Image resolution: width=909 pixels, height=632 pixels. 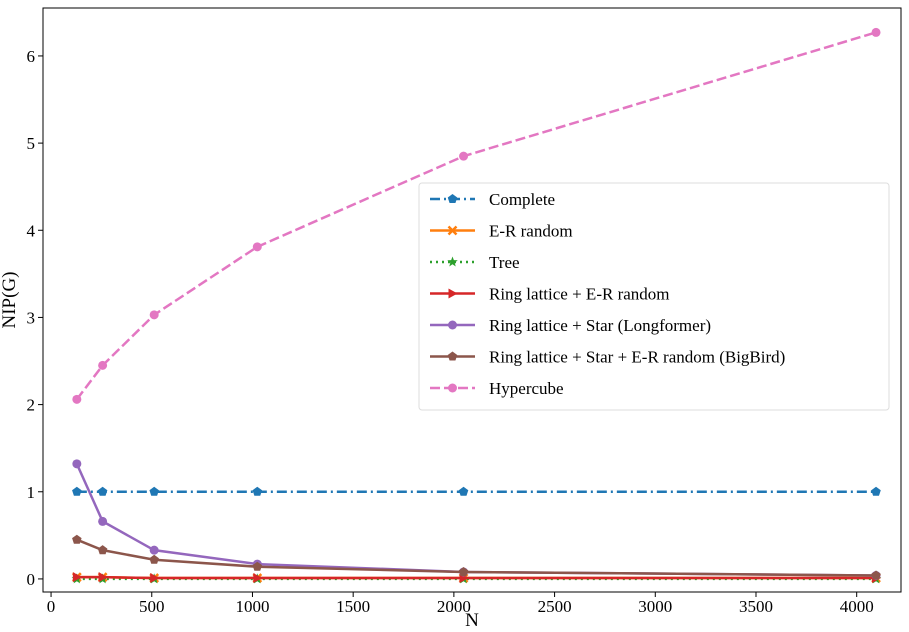 I want to click on legend-label: Tree, so click(x=504, y=262).